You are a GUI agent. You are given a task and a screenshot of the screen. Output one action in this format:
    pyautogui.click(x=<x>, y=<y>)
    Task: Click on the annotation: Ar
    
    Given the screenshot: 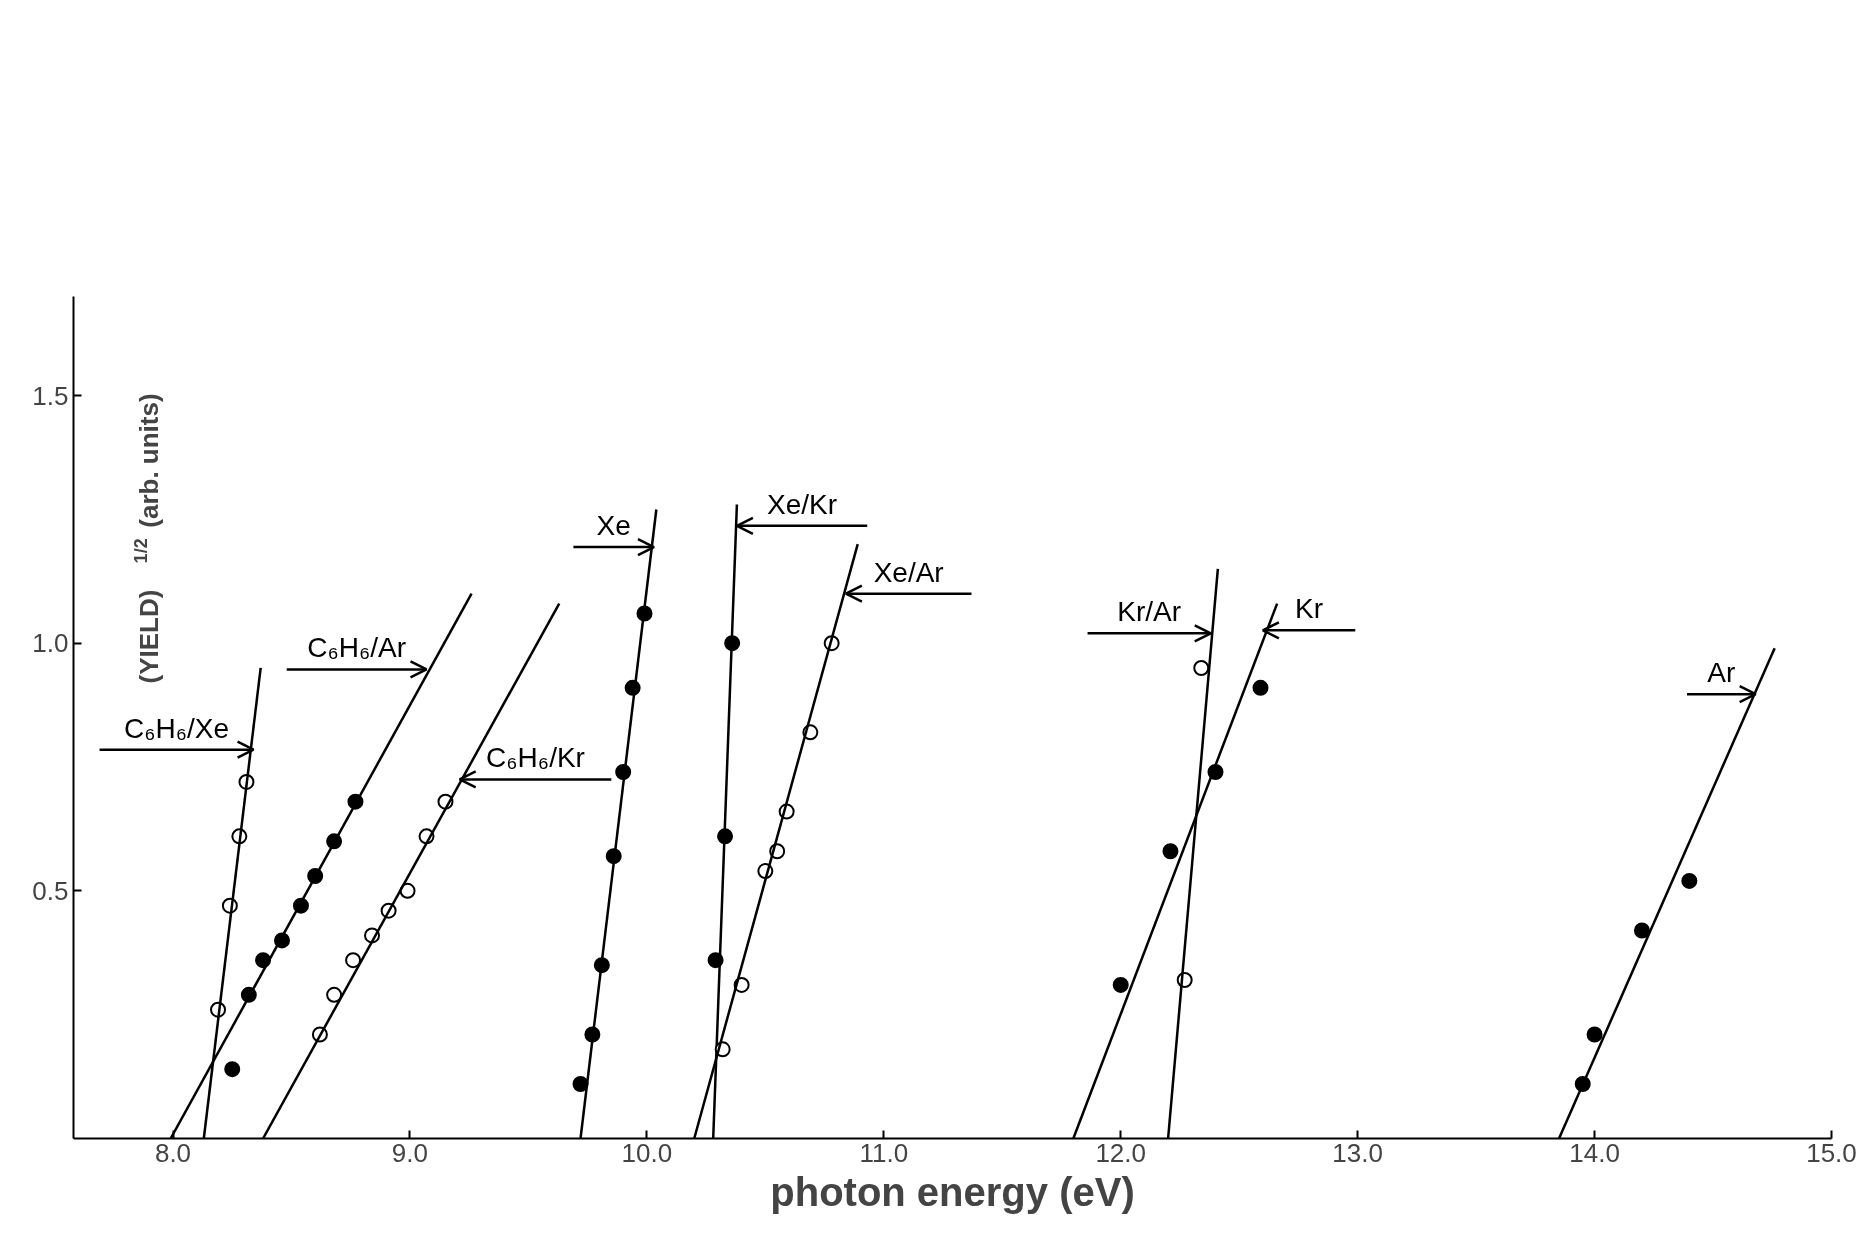 What is the action you would take?
    pyautogui.click(x=1721, y=673)
    